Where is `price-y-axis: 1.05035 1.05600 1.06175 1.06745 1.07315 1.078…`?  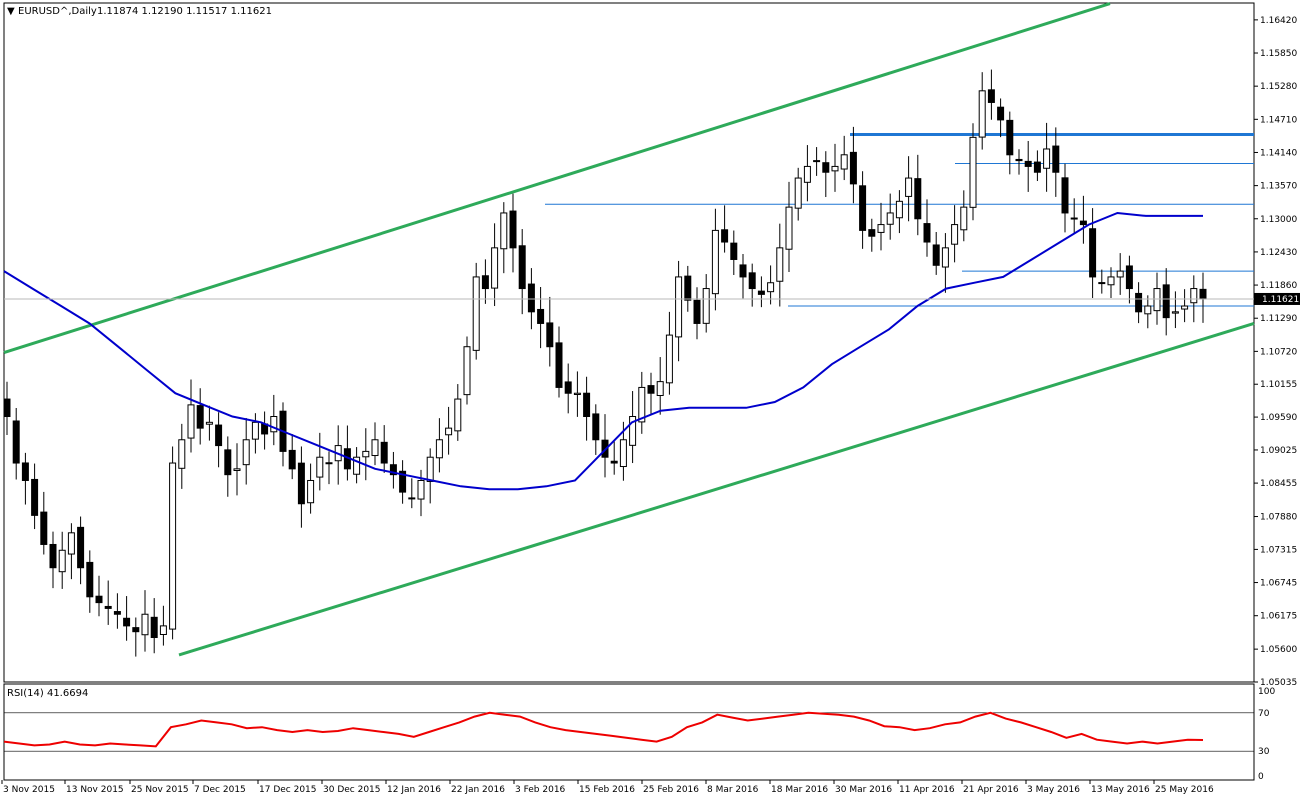
price-y-axis: 1.05035 1.05600 1.06175 1.06745 1.07315 1.078… is located at coordinates (1275, 352).